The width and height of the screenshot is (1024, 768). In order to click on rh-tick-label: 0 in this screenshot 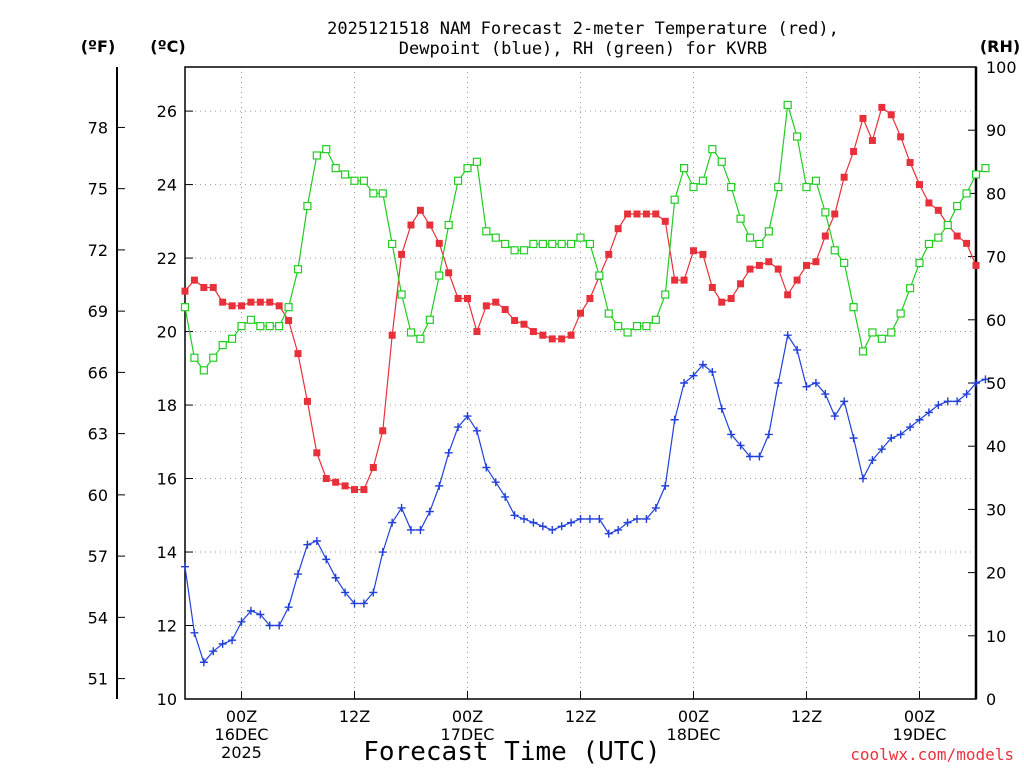, I will do `click(991, 699)`.